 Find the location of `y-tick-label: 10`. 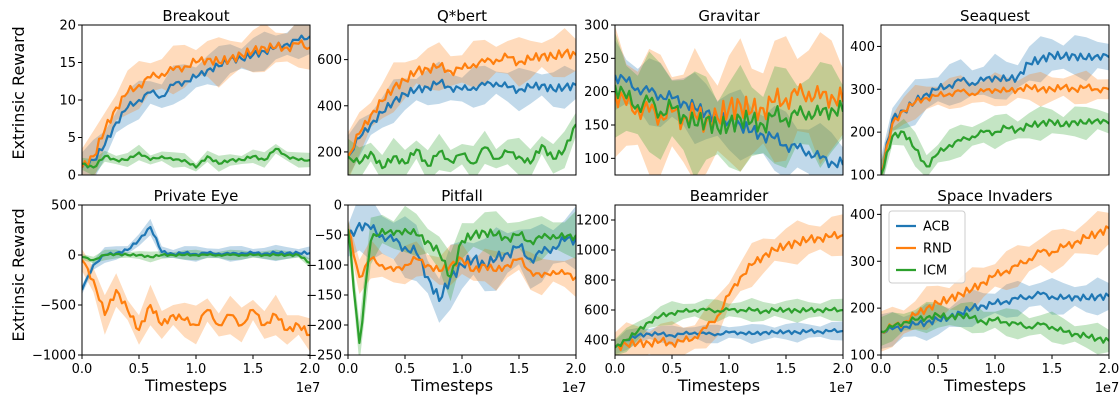

y-tick-label: 10 is located at coordinates (67, 101).